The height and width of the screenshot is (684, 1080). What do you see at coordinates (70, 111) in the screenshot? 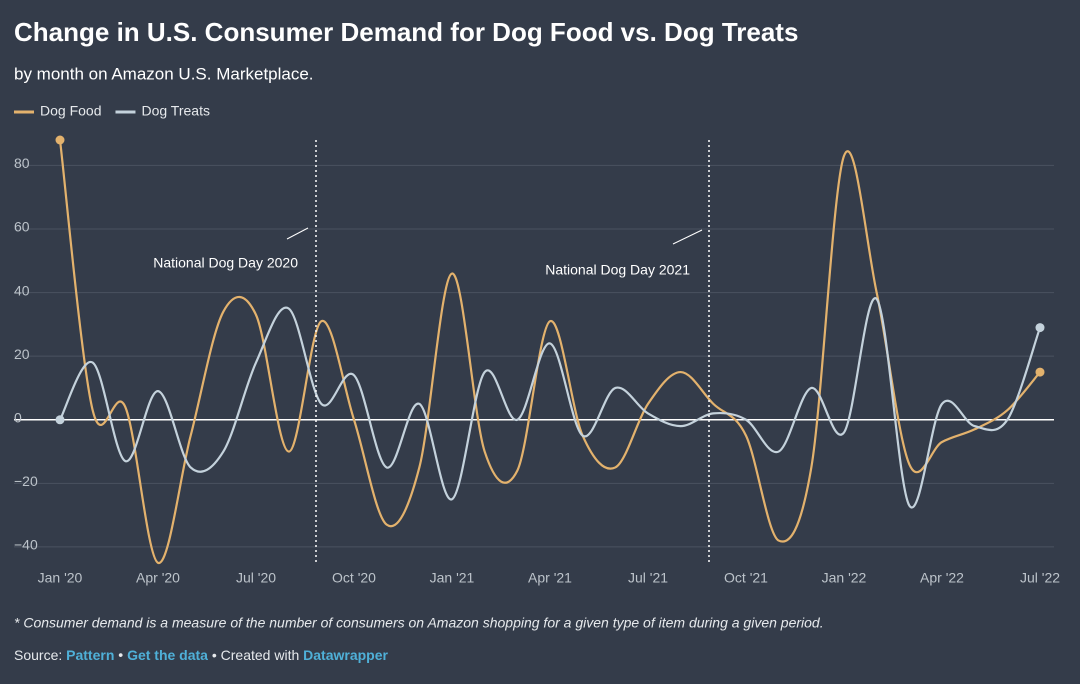
I see `legend-label: Dog Food` at bounding box center [70, 111].